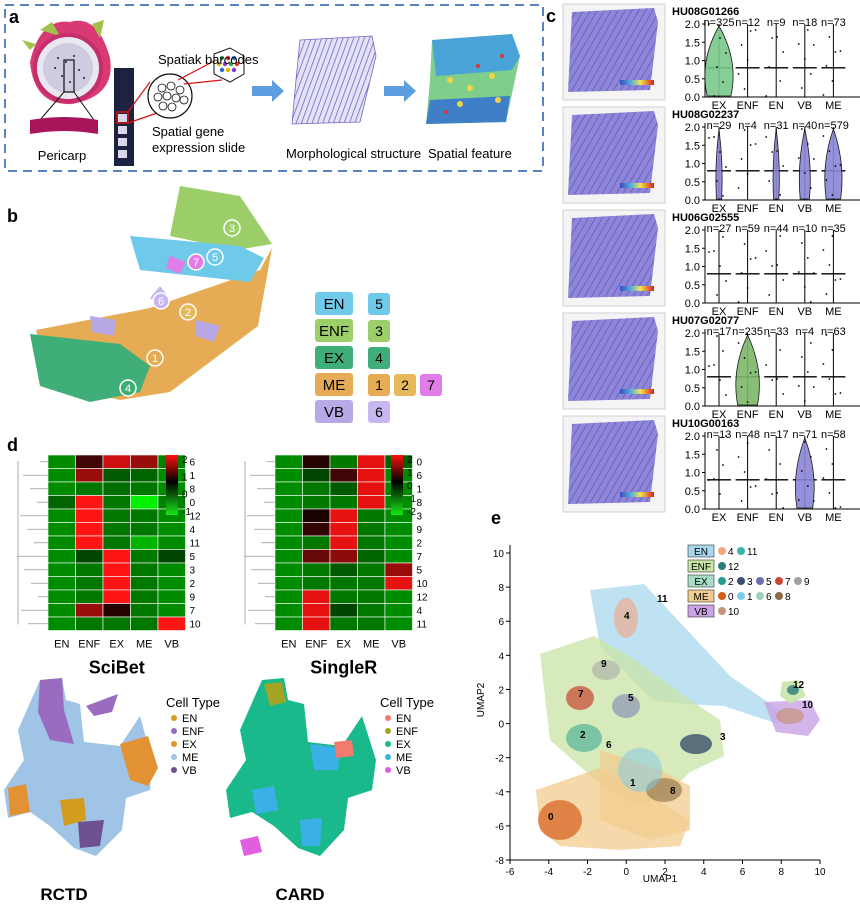 This screenshot has width=860, height=908. What do you see at coordinates (128, 389) in the screenshot?
I see `cluster-number: 4` at bounding box center [128, 389].